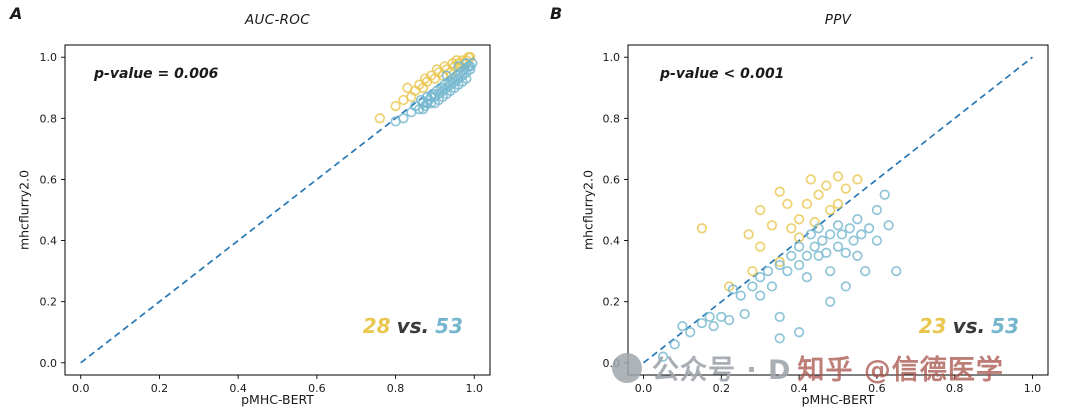 This screenshot has width=1080, height=420. I want to click on panel-a-label: A, so click(16, 13).